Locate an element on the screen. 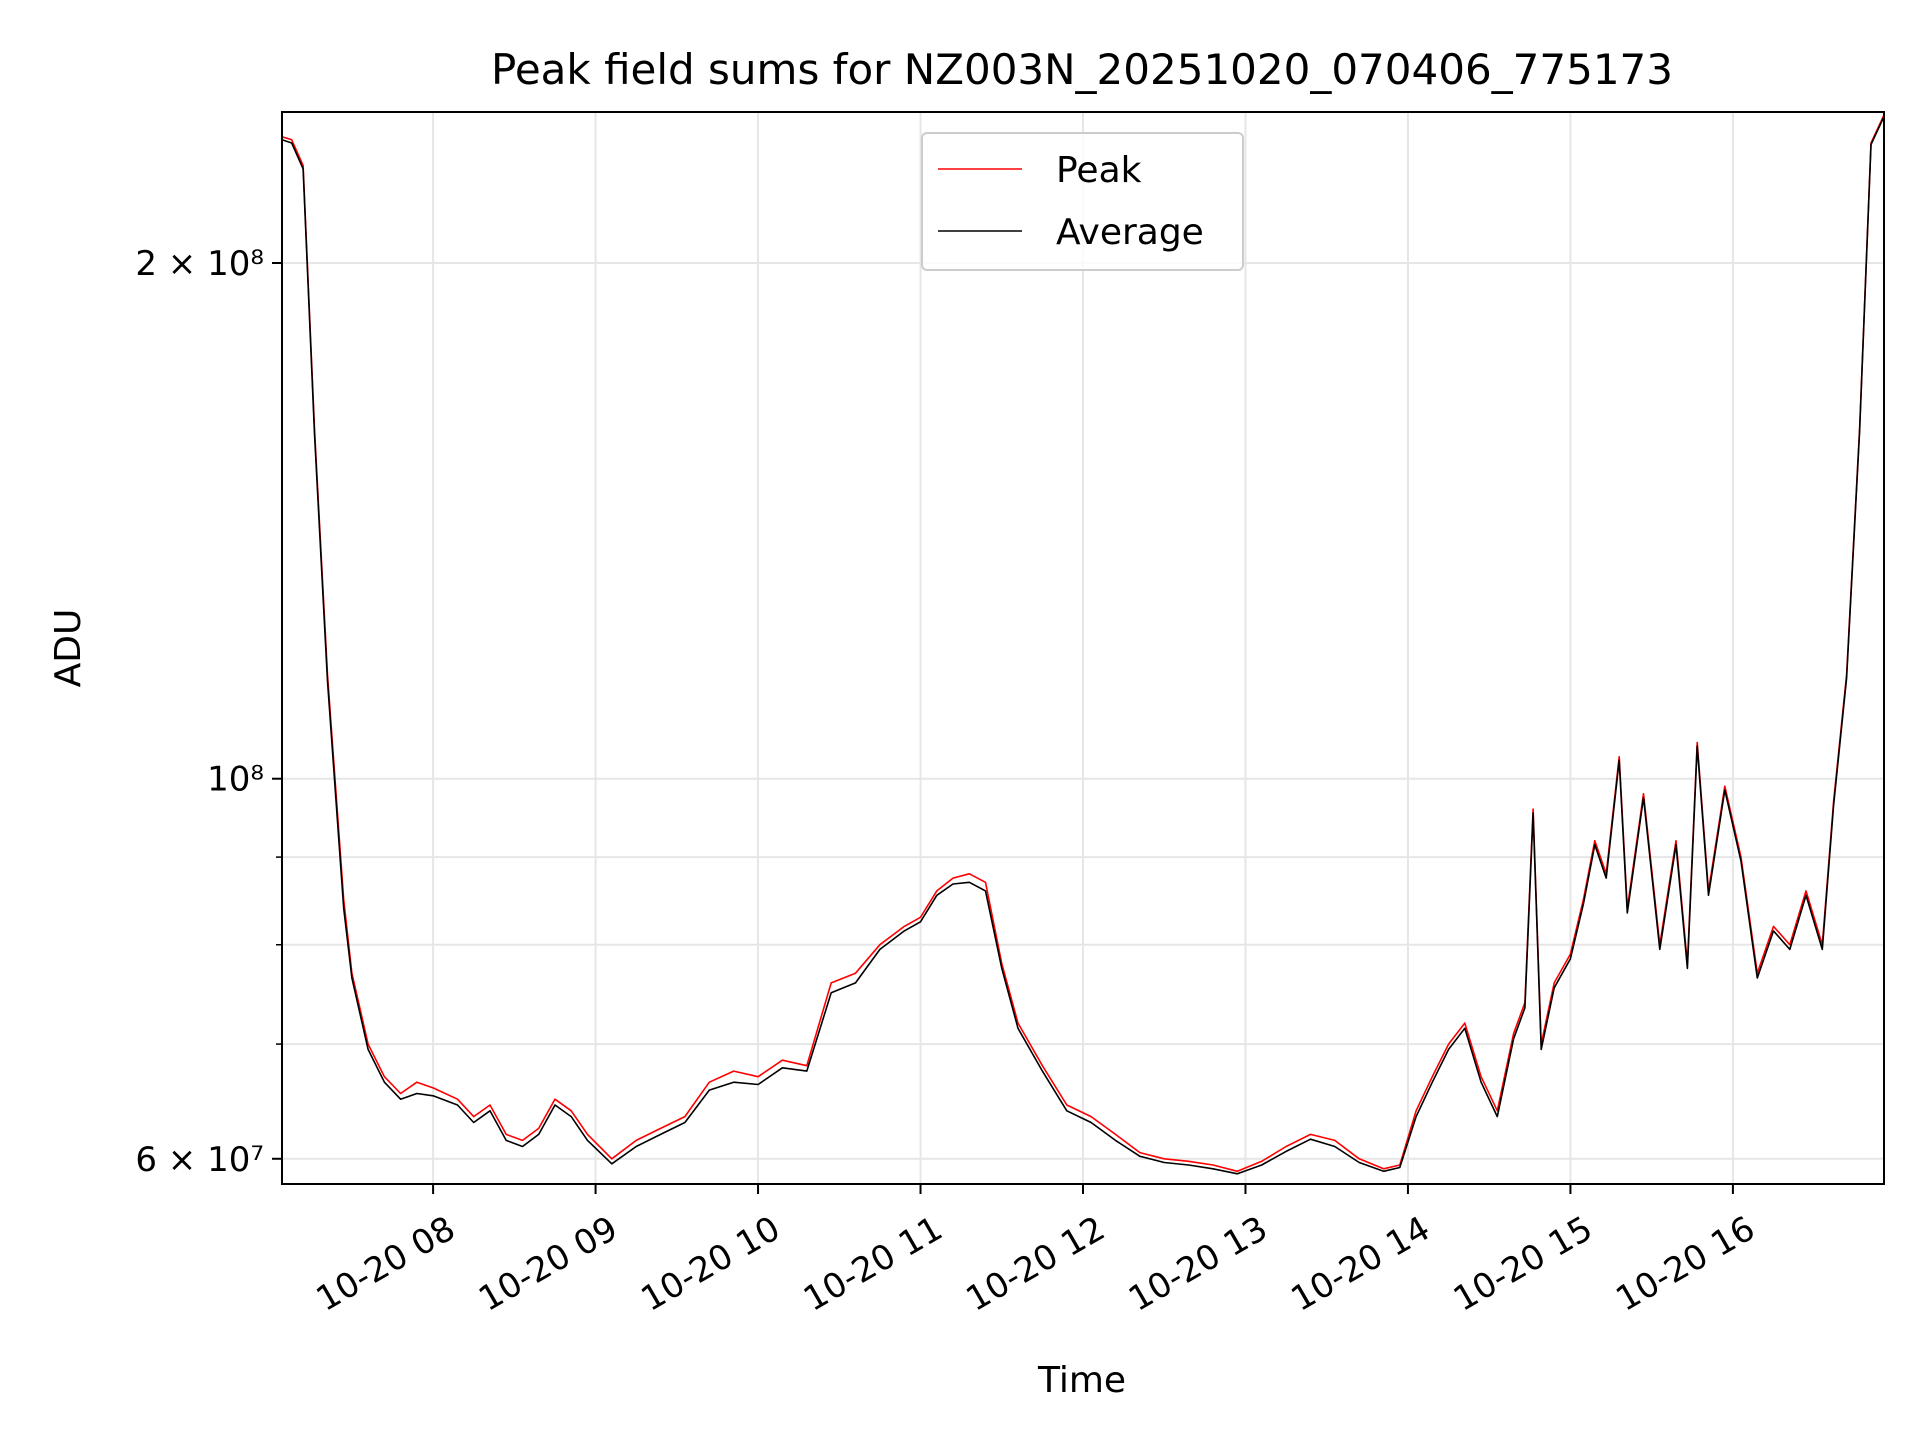 Image resolution: width=1920 pixels, height=1440 pixels. y-axis-label: ADU is located at coordinates (68, 648).